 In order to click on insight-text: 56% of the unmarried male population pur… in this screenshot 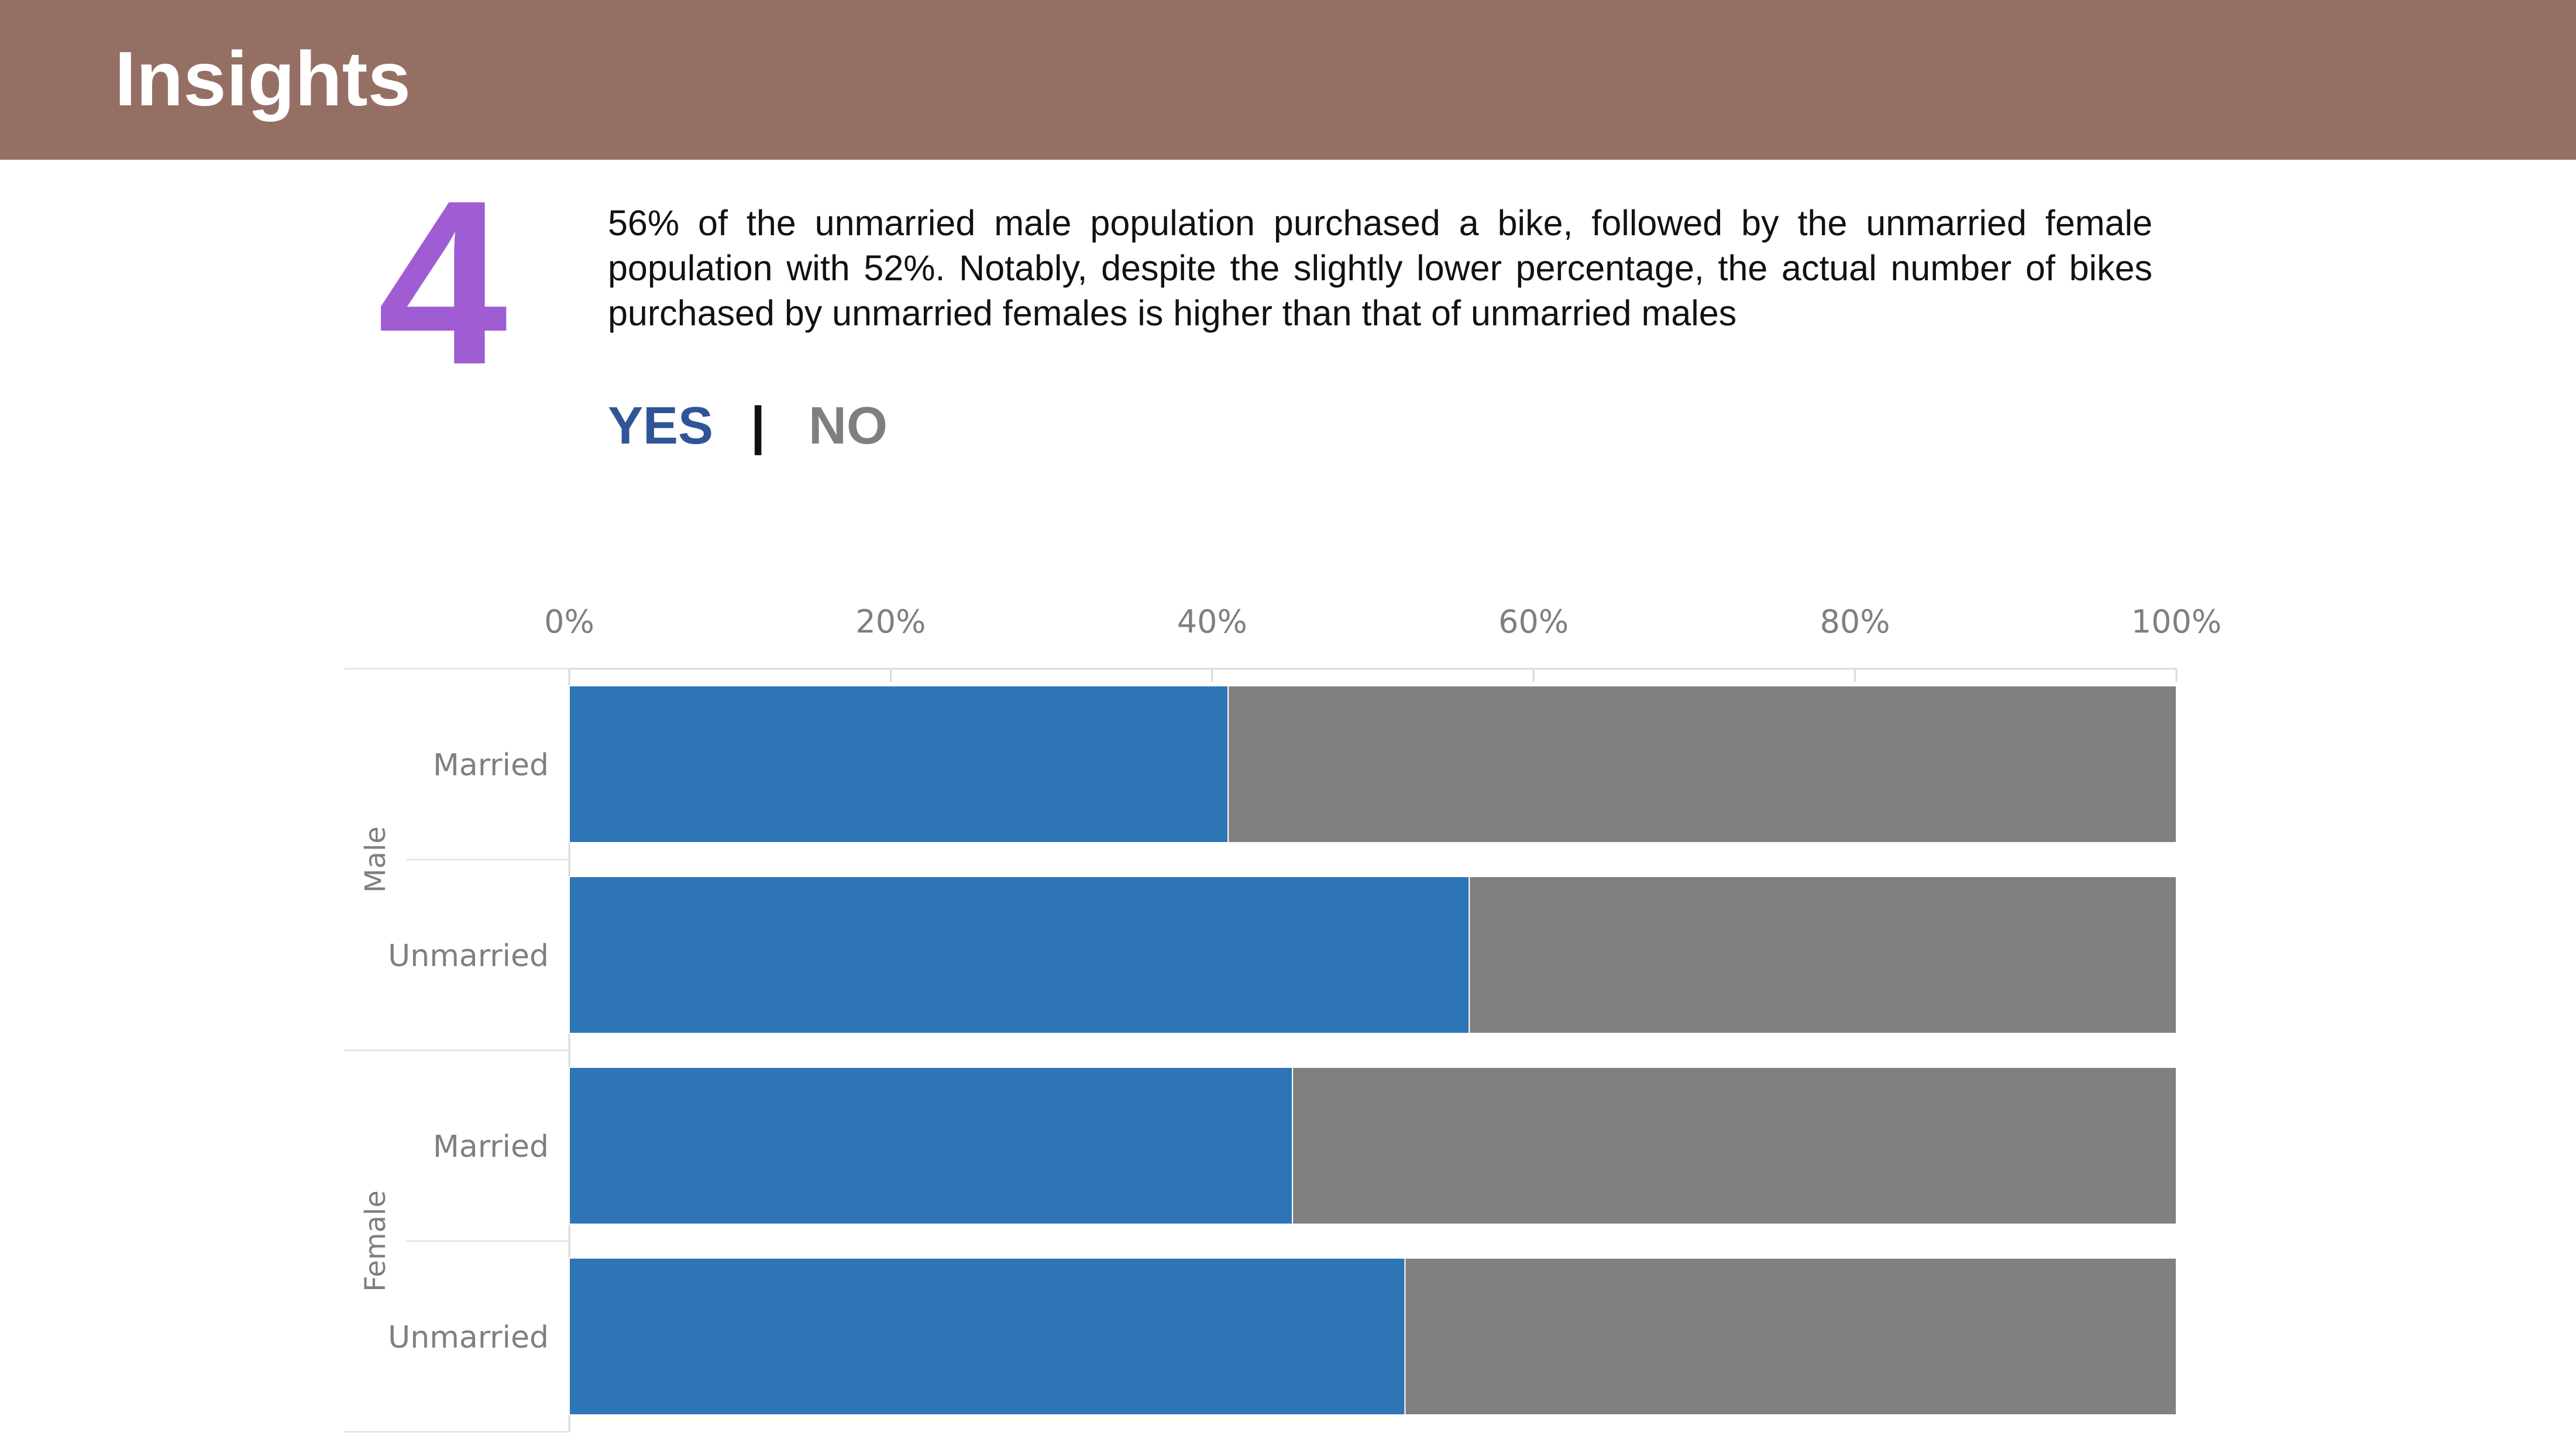, I will do `click(1380, 268)`.